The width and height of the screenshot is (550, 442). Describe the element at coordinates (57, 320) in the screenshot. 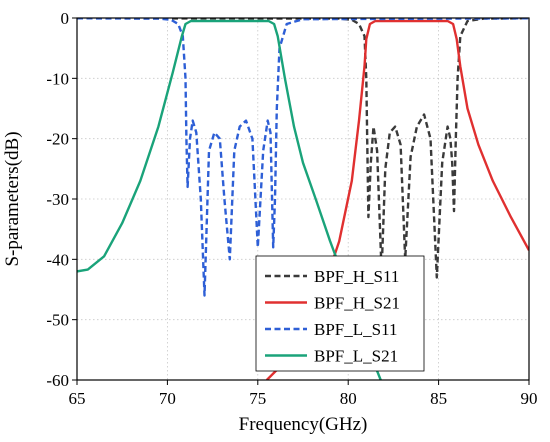

I see `y-tick-label: -50` at that location.